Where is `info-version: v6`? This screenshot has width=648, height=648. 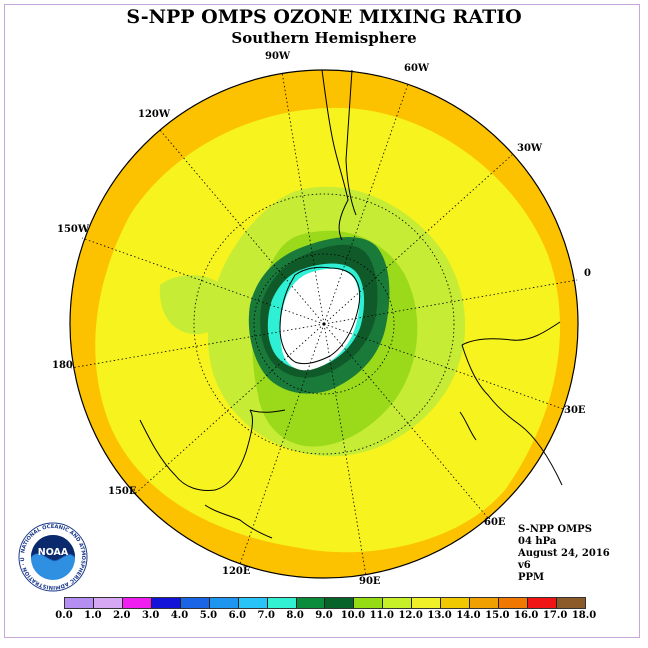 info-version: v6 is located at coordinates (524, 565).